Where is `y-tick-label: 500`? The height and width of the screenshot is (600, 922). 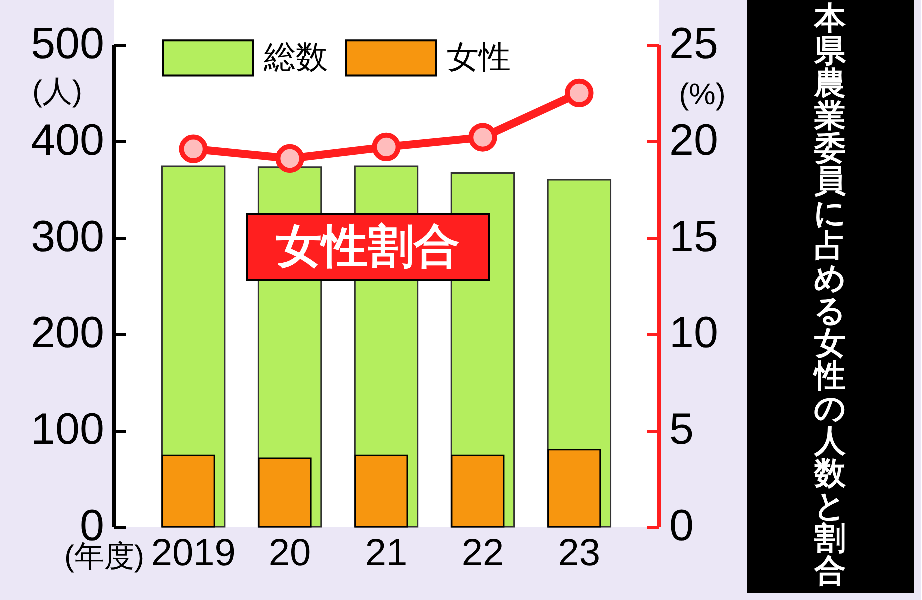 y-tick-label: 500 is located at coordinates (67, 44).